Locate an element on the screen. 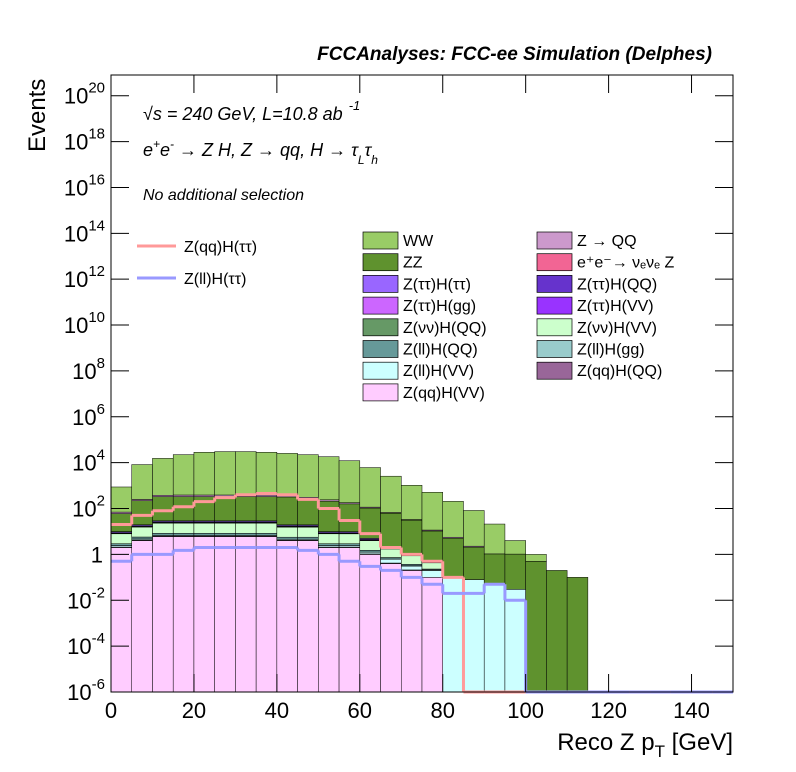 The width and height of the screenshot is (796, 772). x-tick-label: 100 is located at coordinates (525, 710).